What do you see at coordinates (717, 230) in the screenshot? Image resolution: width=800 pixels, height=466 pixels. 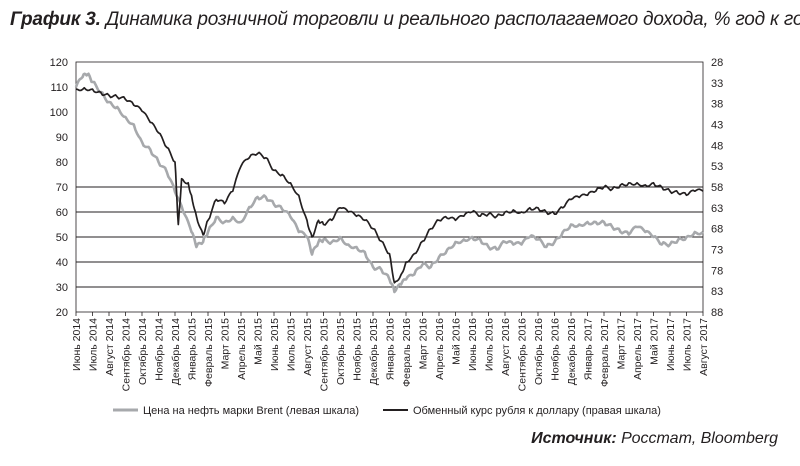 I see `y-right-tick-68: 68` at bounding box center [717, 230].